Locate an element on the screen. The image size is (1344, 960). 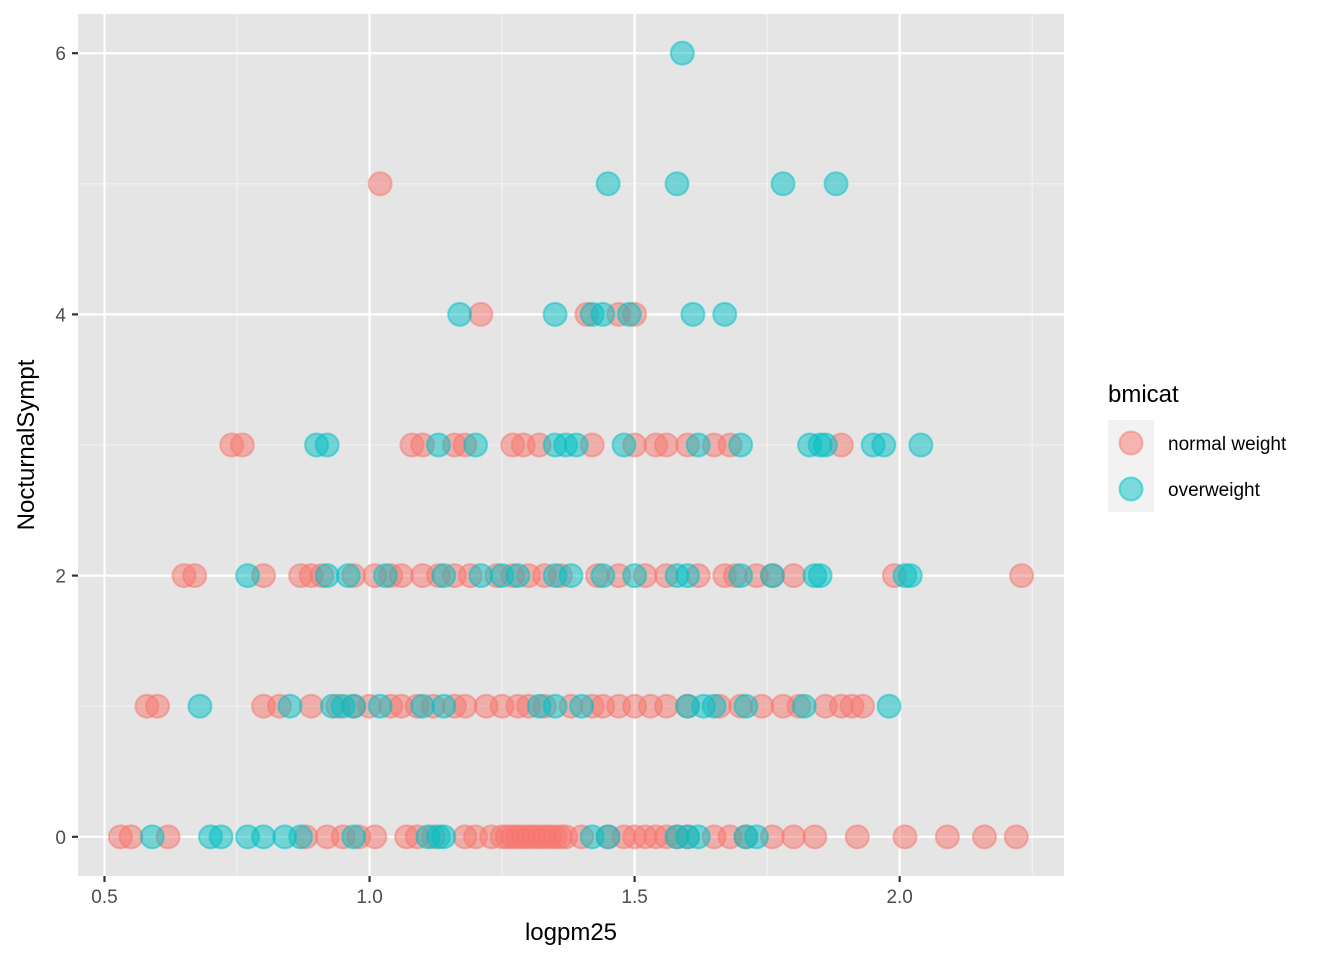
y-tick-label: 0 is located at coordinates (60, 838).